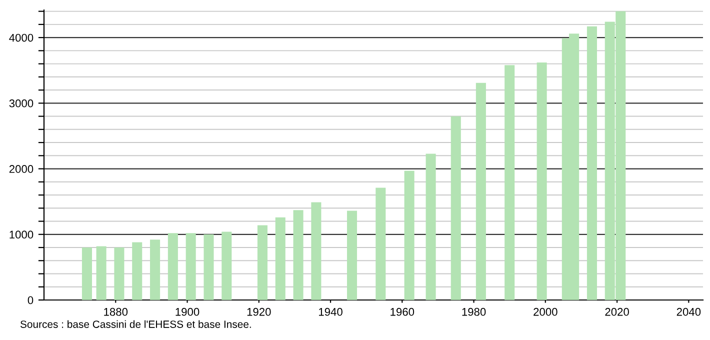 This screenshot has height=340, width=710. What do you see at coordinates (21, 169) in the screenshot?
I see `y-tick-label: 2000` at bounding box center [21, 169].